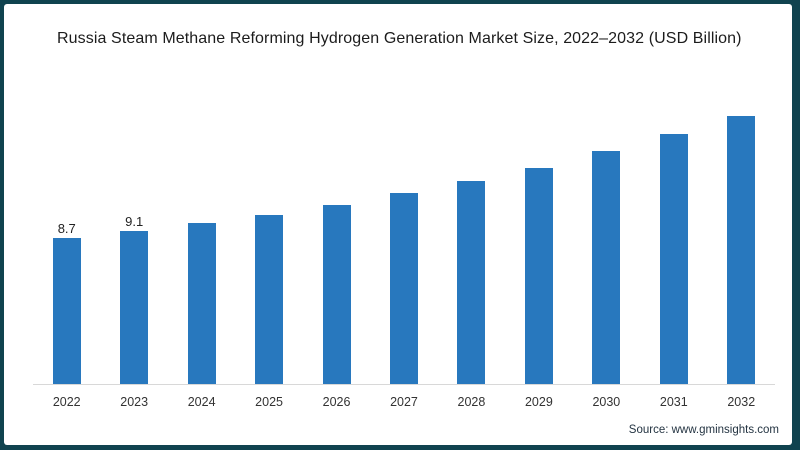 The image size is (800, 450). I want to click on x-tick-2022: 2022, so click(66, 402).